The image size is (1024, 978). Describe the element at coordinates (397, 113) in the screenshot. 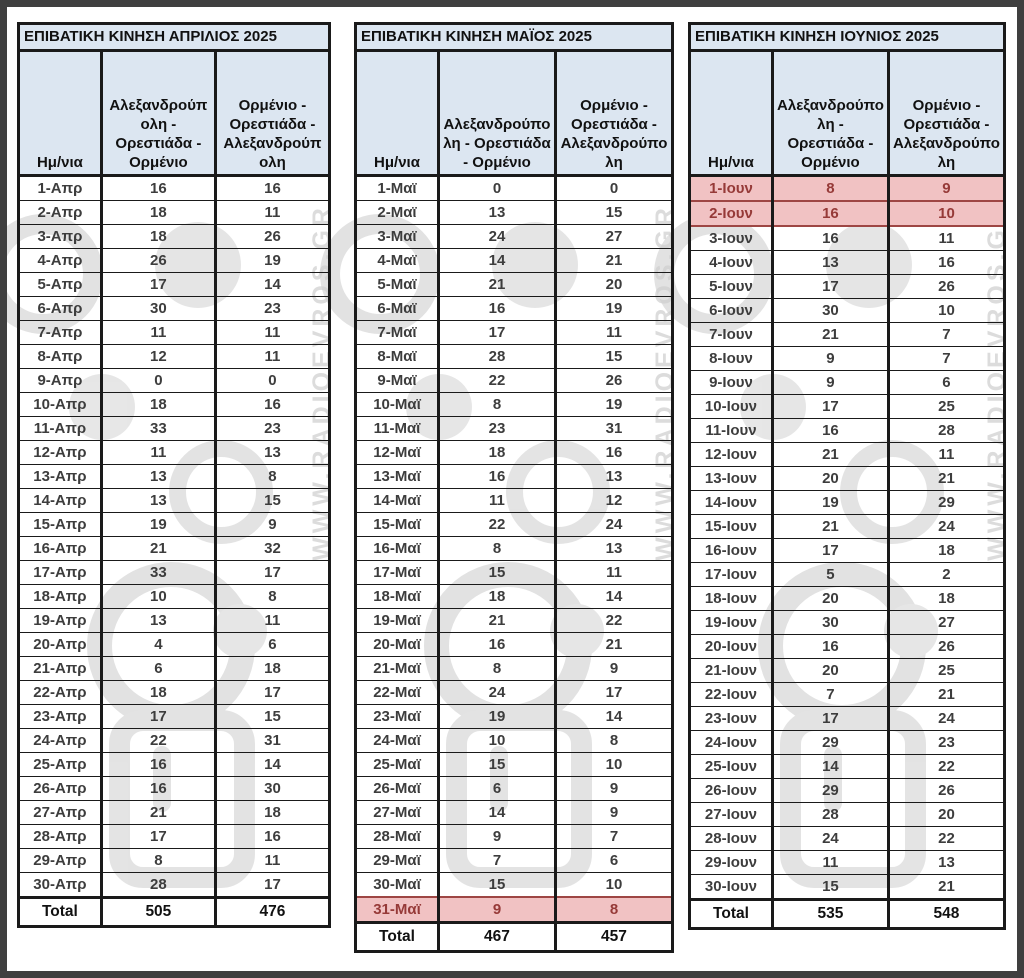

I see `column-header-date: Ημ/νια` at that location.